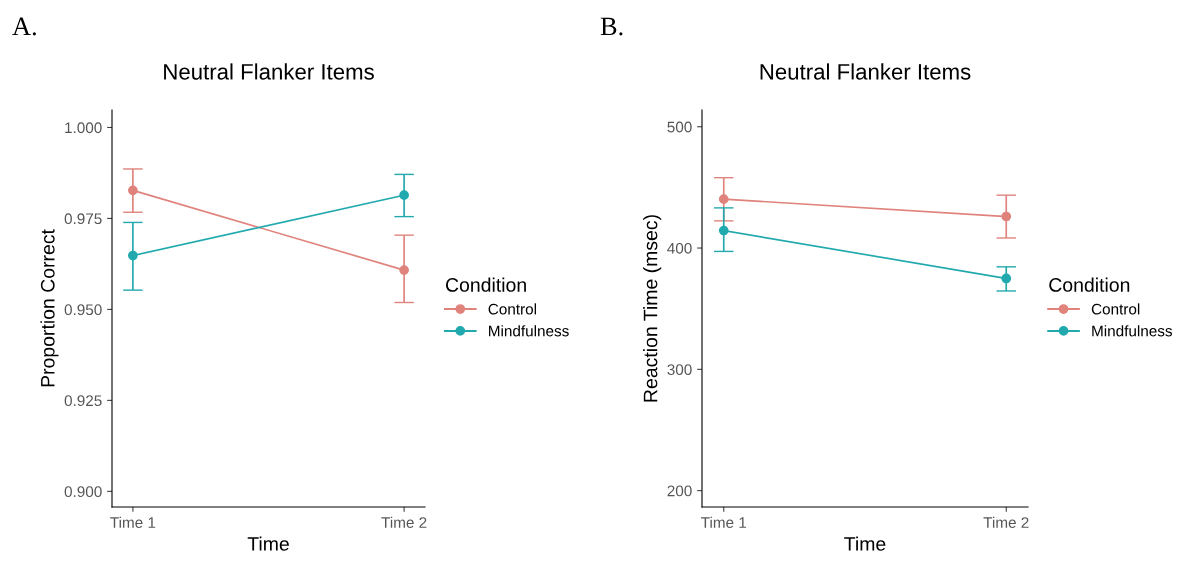  Describe the element at coordinates (83, 401) in the screenshot. I see `y-tick-label: 0.925` at that location.